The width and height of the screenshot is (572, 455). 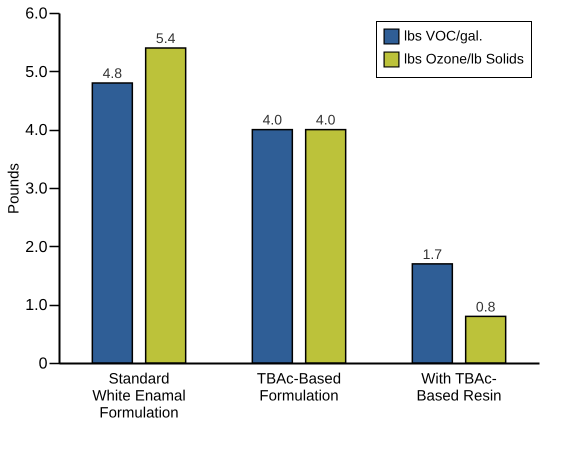 What do you see at coordinates (139, 396) in the screenshot?
I see `x-tick-label: Standard White Enamal Formulation` at bounding box center [139, 396].